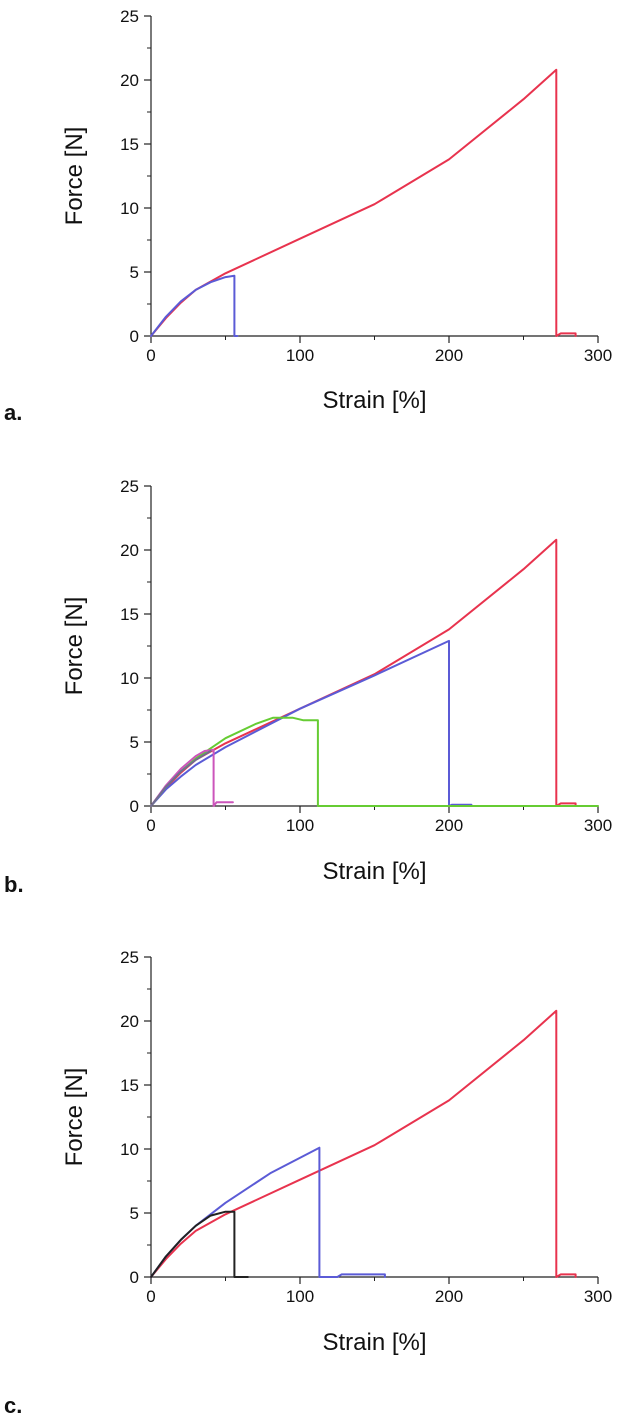  What do you see at coordinates (13, 412) in the screenshot?
I see `panel-label: a.` at bounding box center [13, 412].